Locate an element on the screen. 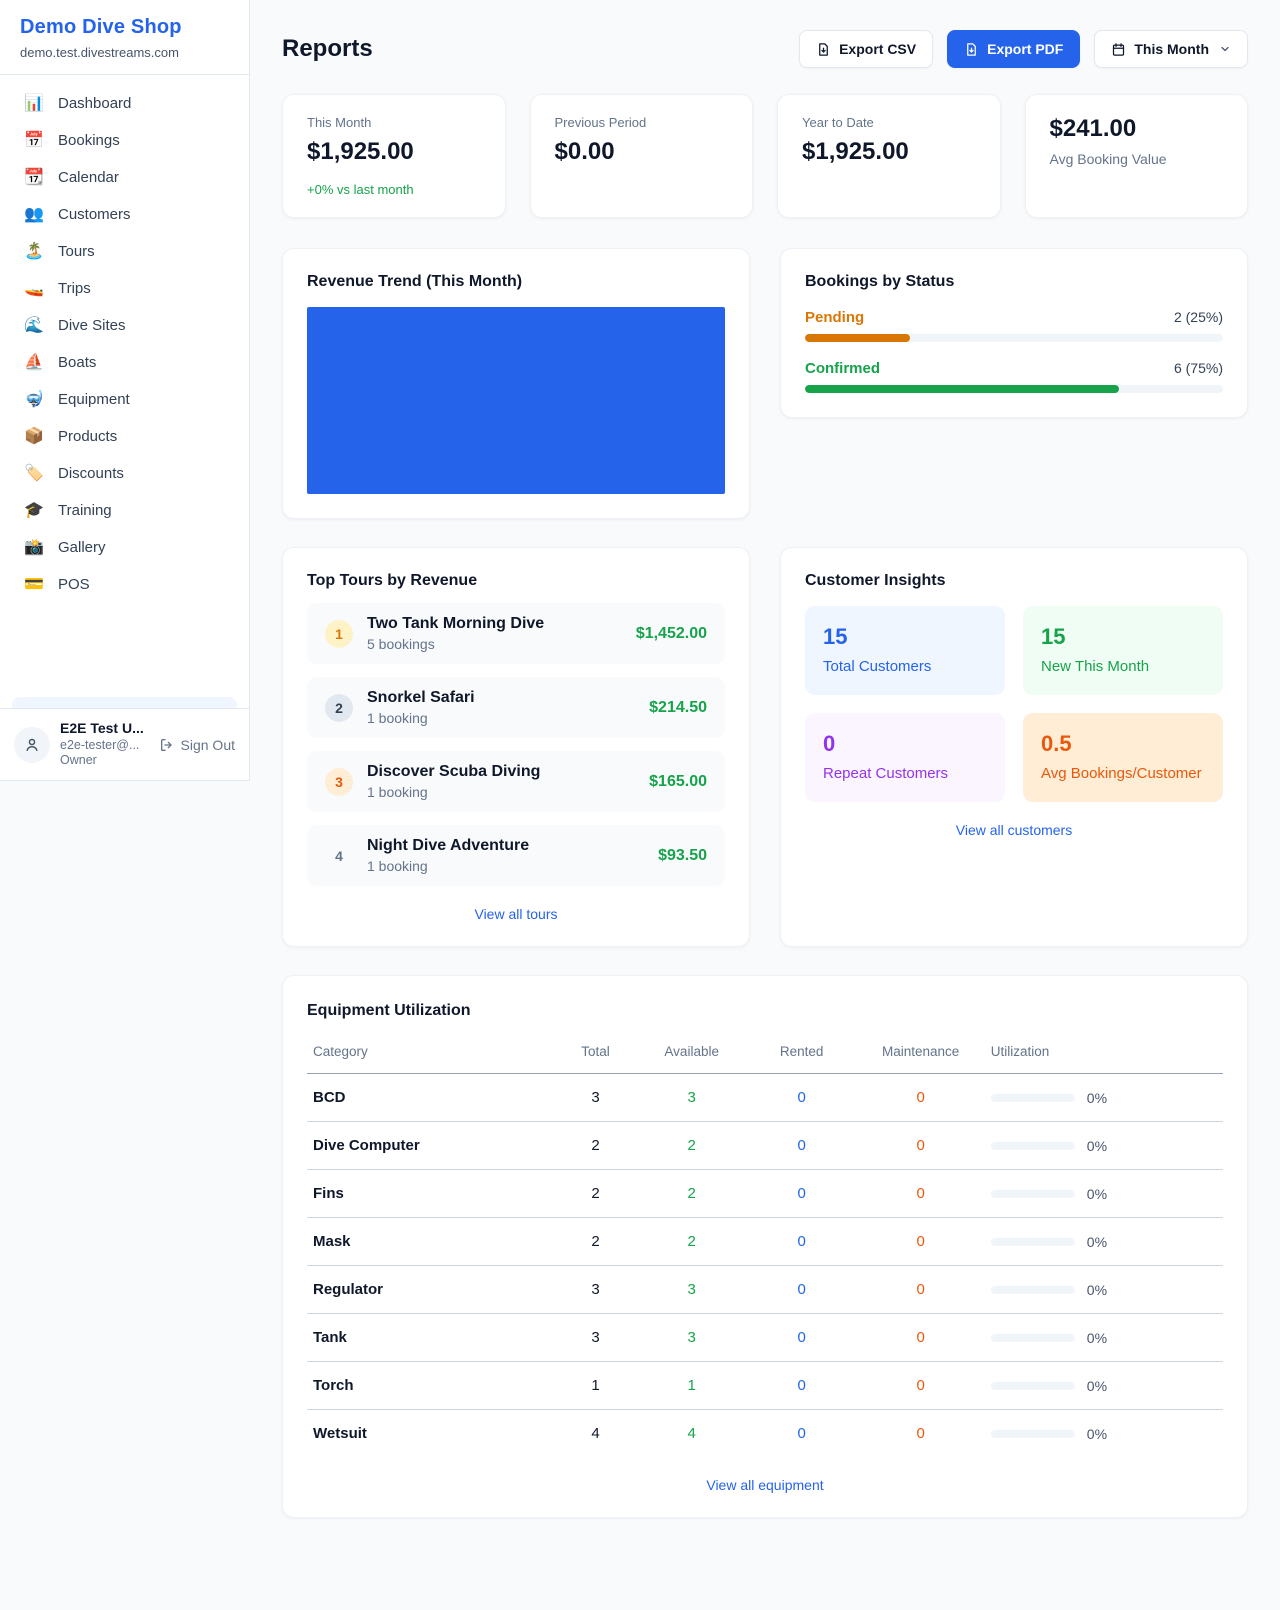 Image resolution: width=1280 pixels, height=1610 pixels. insight-label: New This Month is located at coordinates (1095, 666).